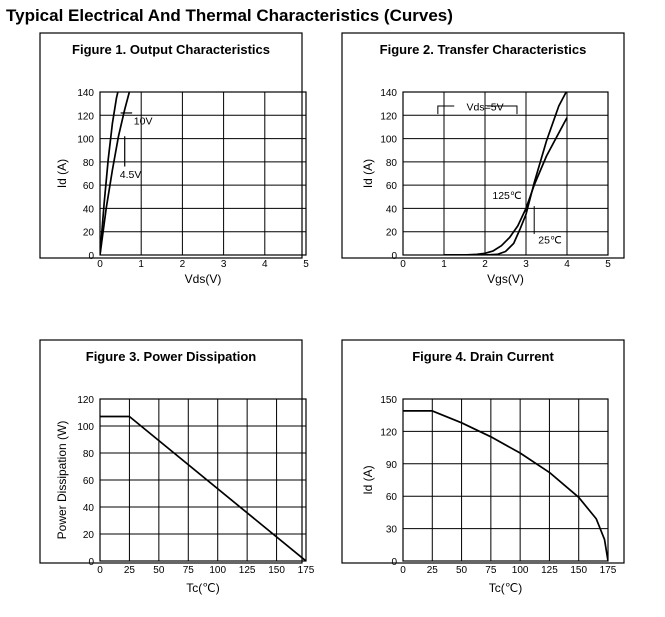  What do you see at coordinates (483, 356) in the screenshot?
I see `figure-title: Figure 4. Drain Current` at bounding box center [483, 356].